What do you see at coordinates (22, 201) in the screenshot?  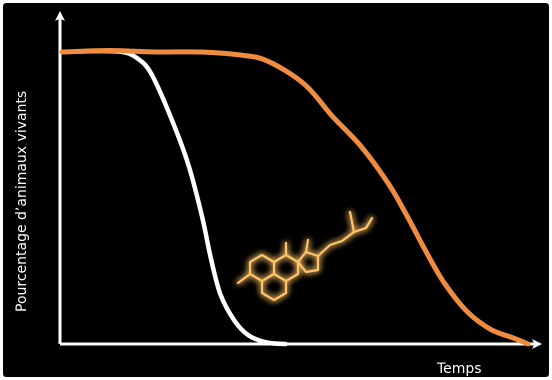 I see `y-axis-label: Pourcentage d’animaux vivants` at bounding box center [22, 201].